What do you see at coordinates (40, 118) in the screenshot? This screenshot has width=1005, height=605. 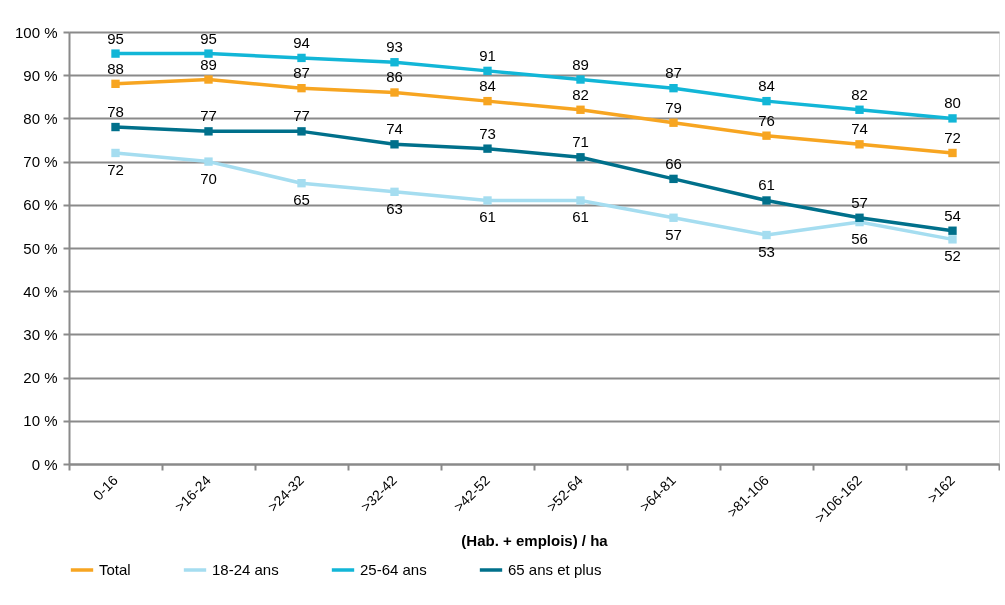 I see `y-tick-label: 80 %` at bounding box center [40, 118].